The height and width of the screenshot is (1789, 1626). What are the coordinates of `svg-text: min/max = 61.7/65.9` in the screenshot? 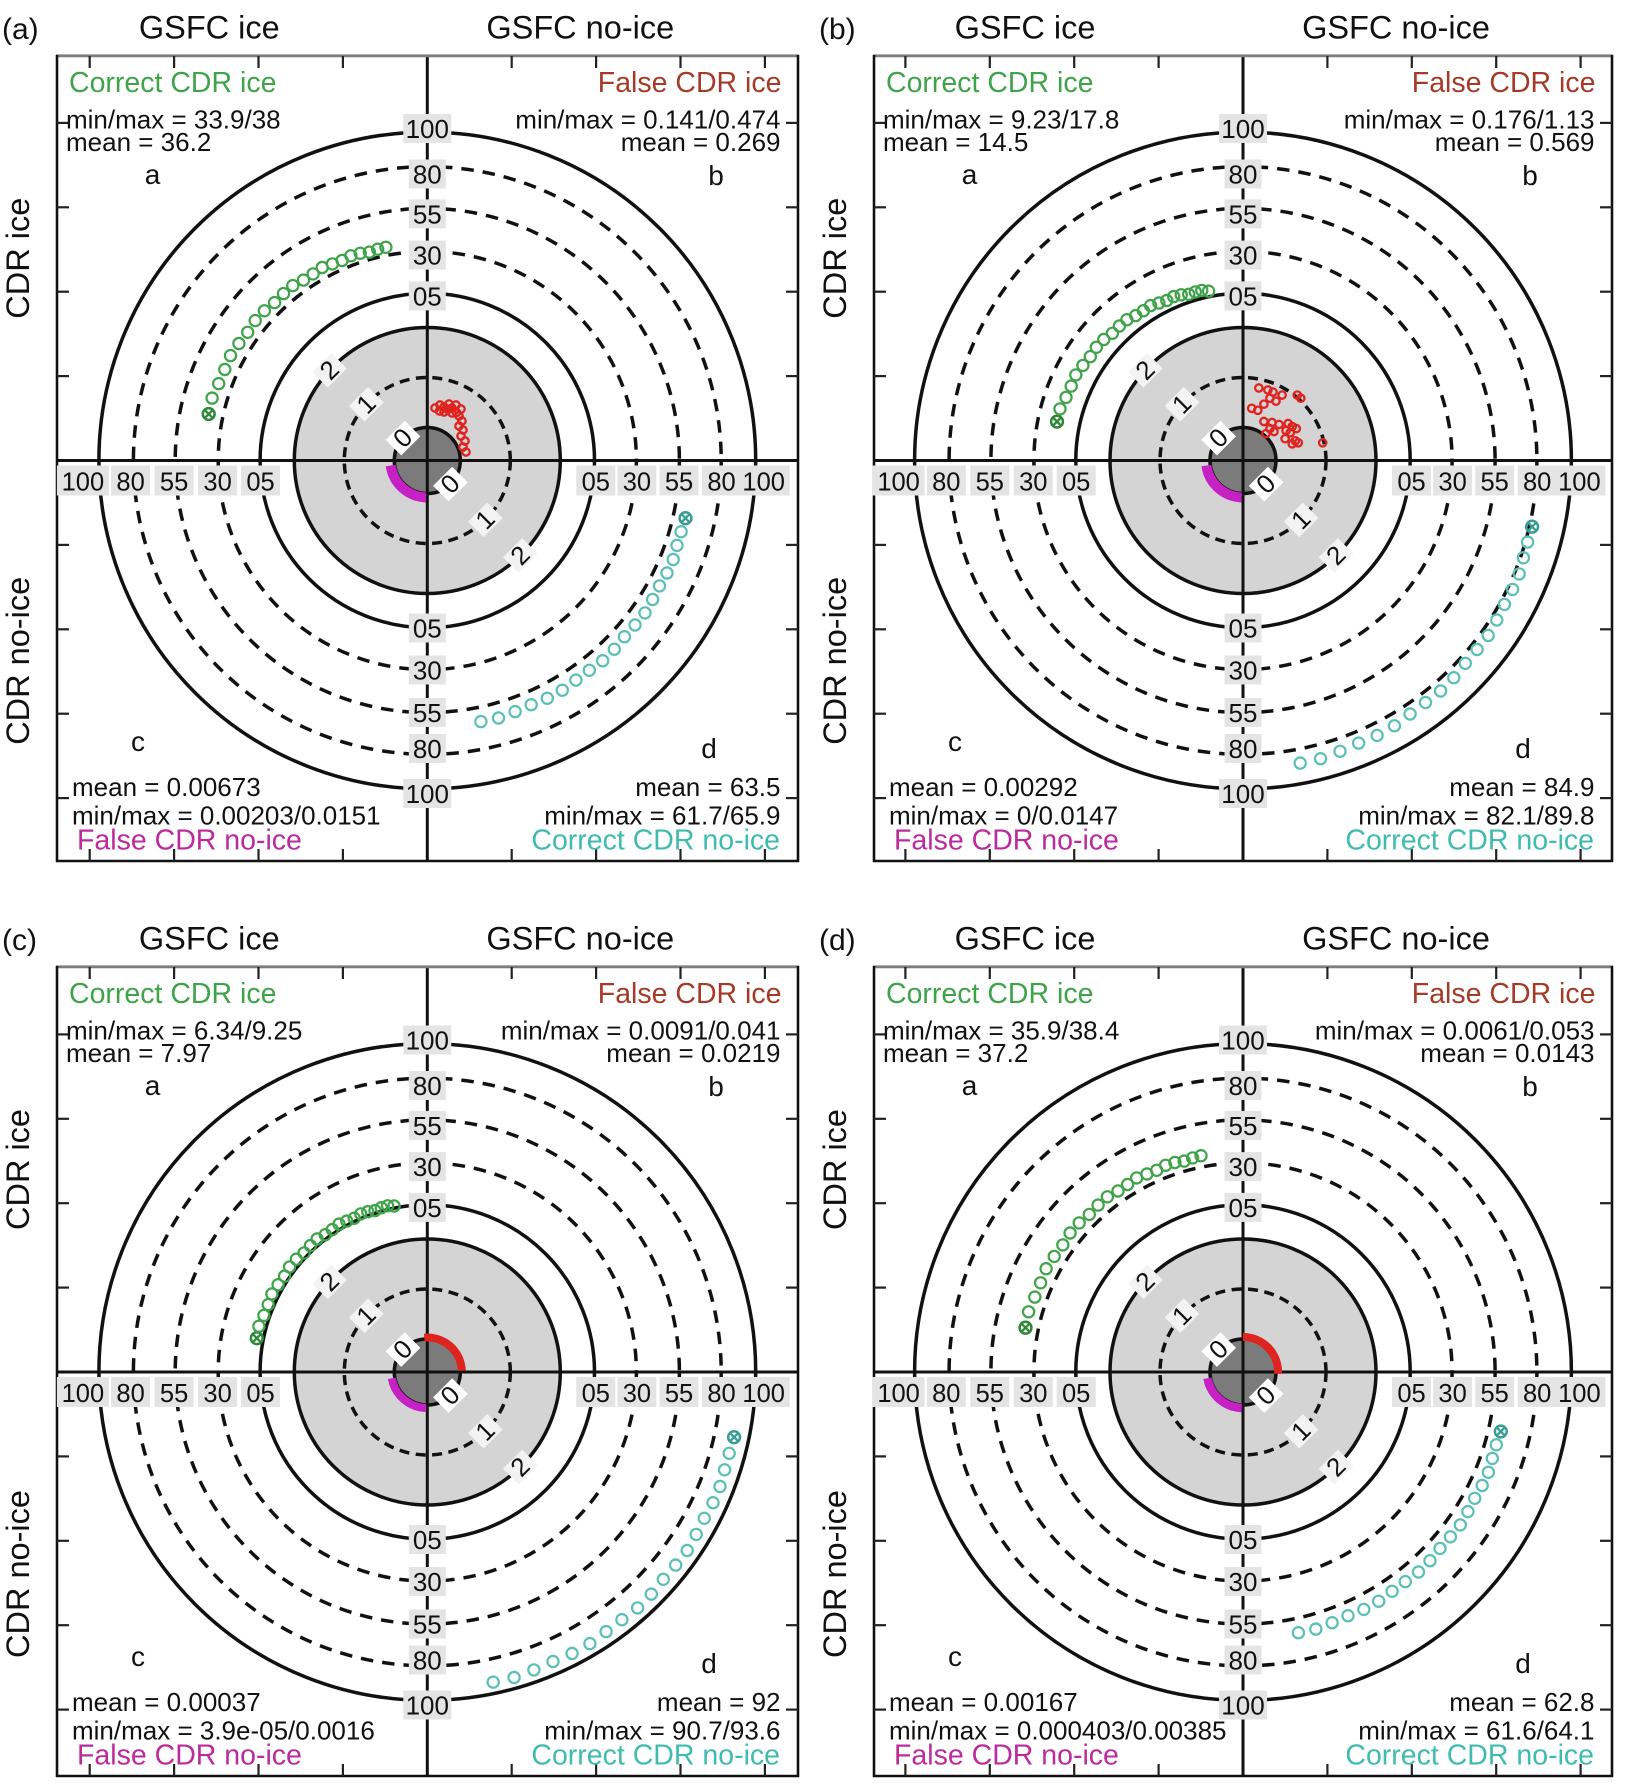 It's located at (662, 816).